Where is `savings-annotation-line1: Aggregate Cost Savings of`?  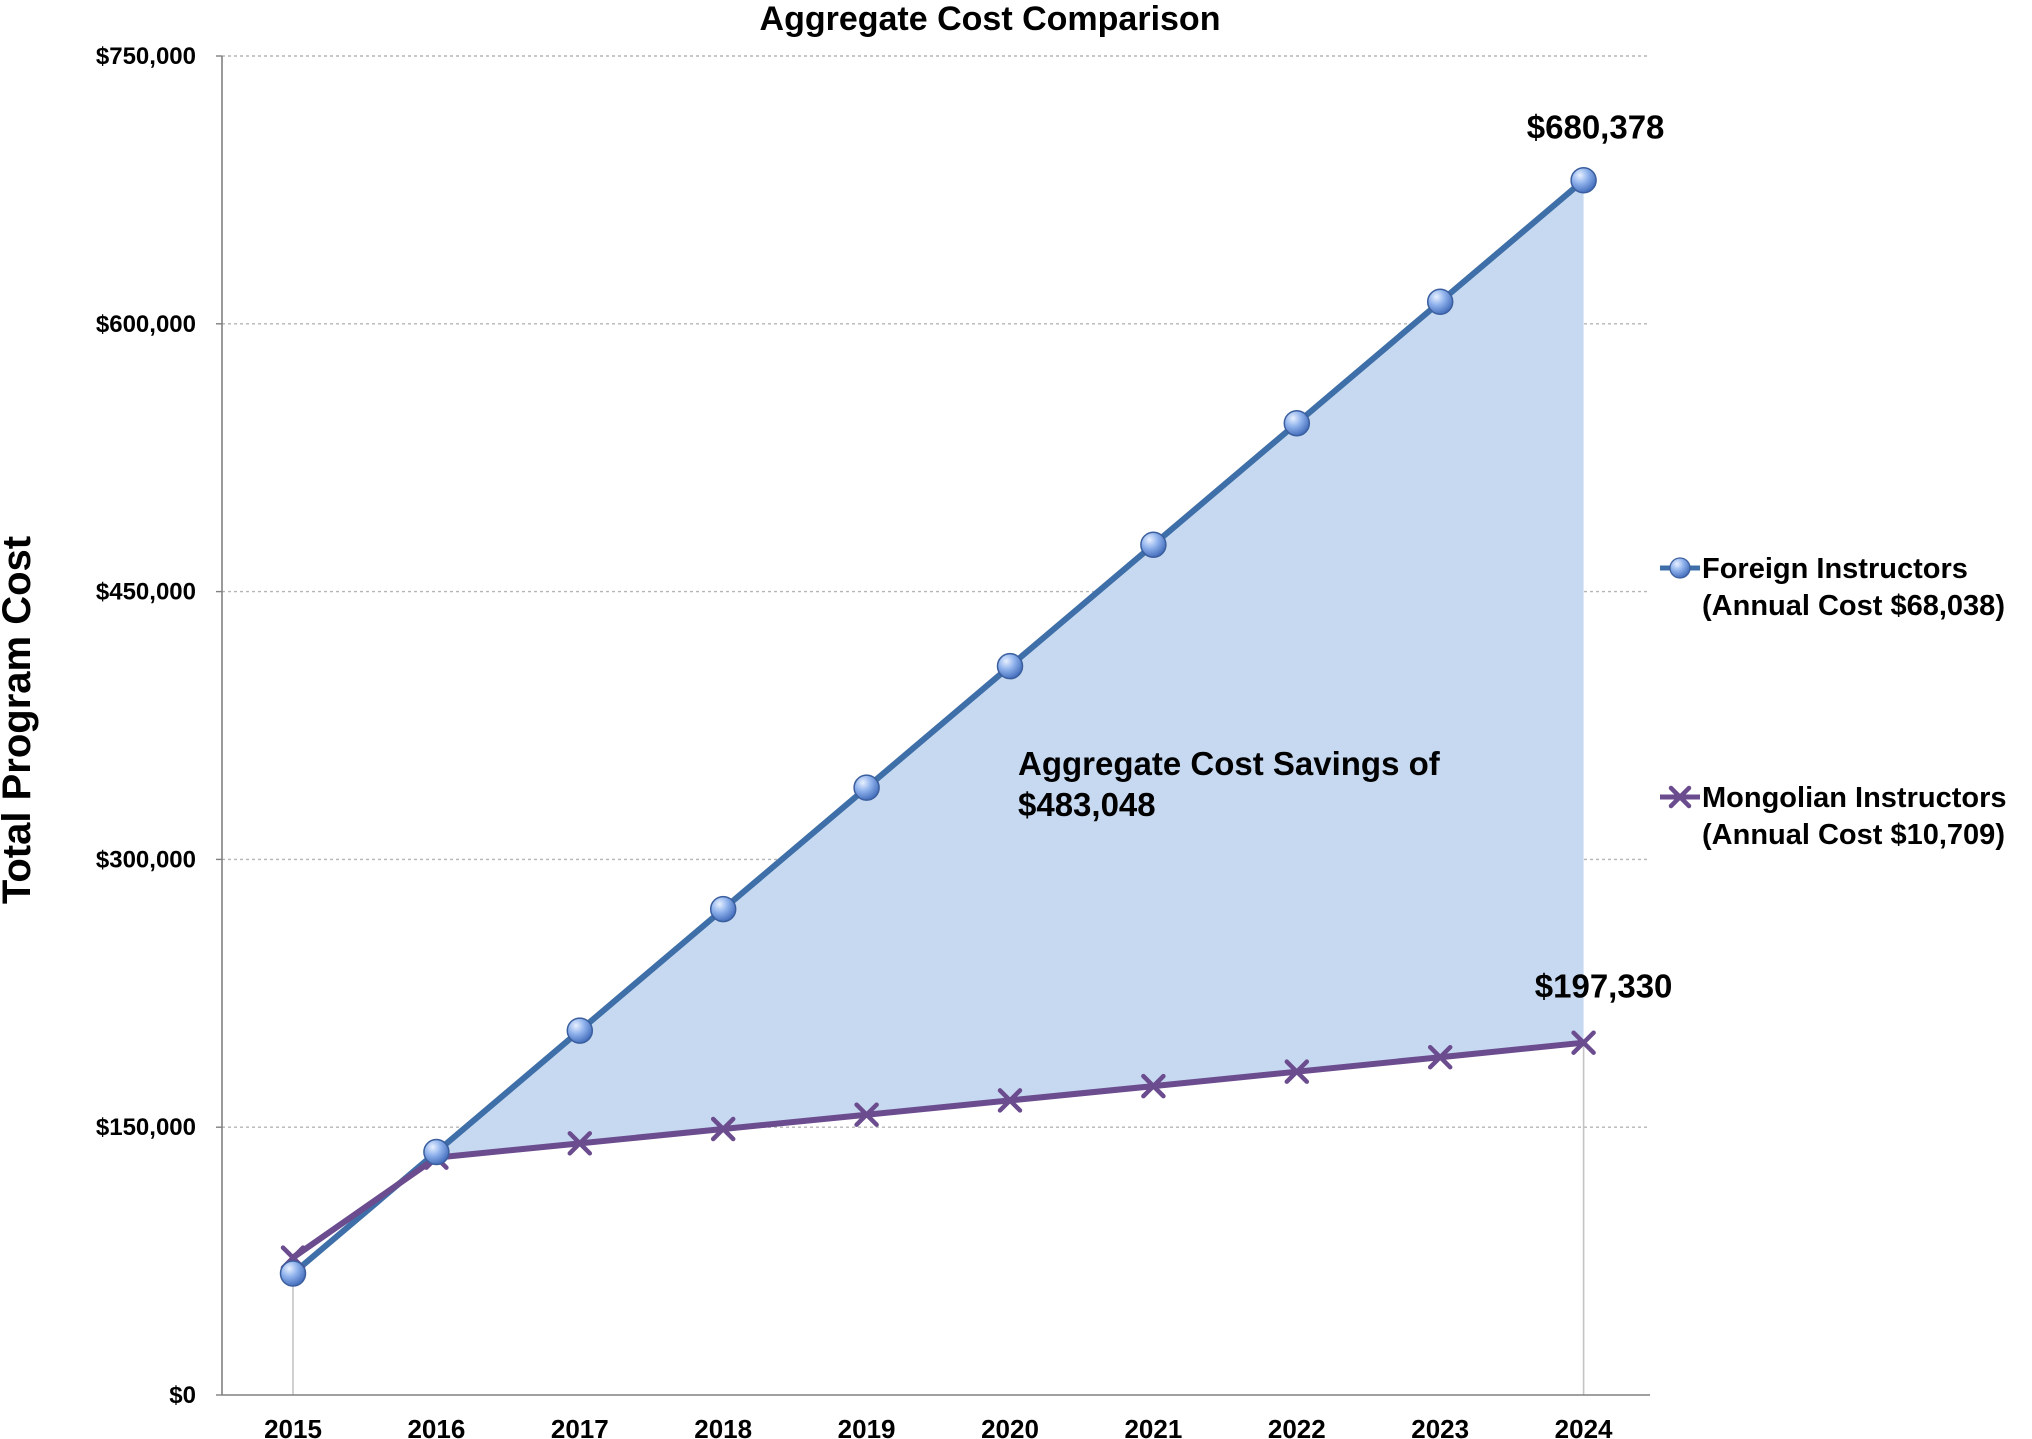
savings-annotation-line1: Aggregate Cost Savings of is located at coordinates (1229, 763).